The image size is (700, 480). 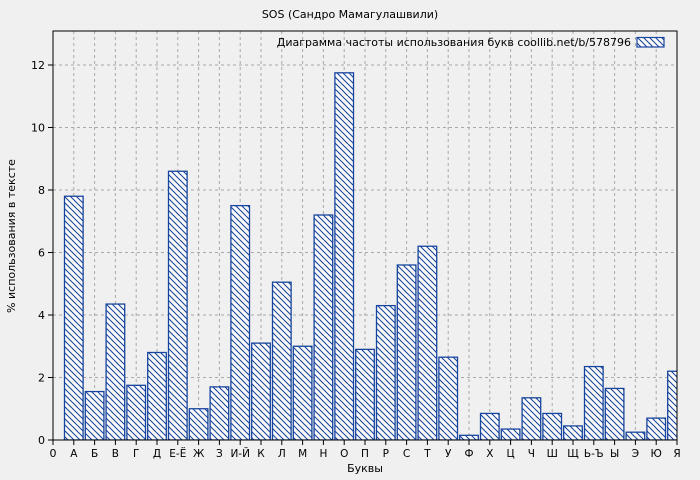 I want to click on y-tick-label: 10, so click(x=38, y=128).